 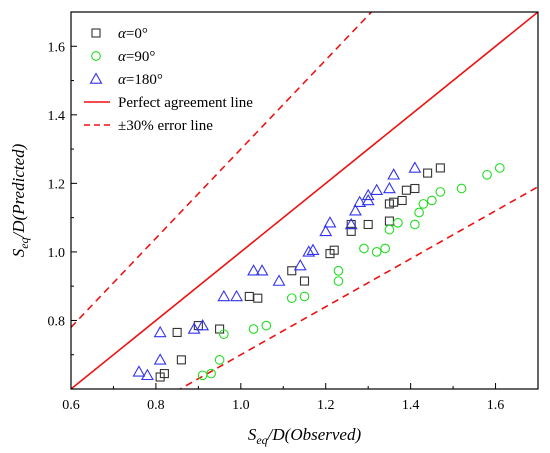 What do you see at coordinates (326, 405) in the screenshot?
I see `x-tick-label: 1.2` at bounding box center [326, 405].